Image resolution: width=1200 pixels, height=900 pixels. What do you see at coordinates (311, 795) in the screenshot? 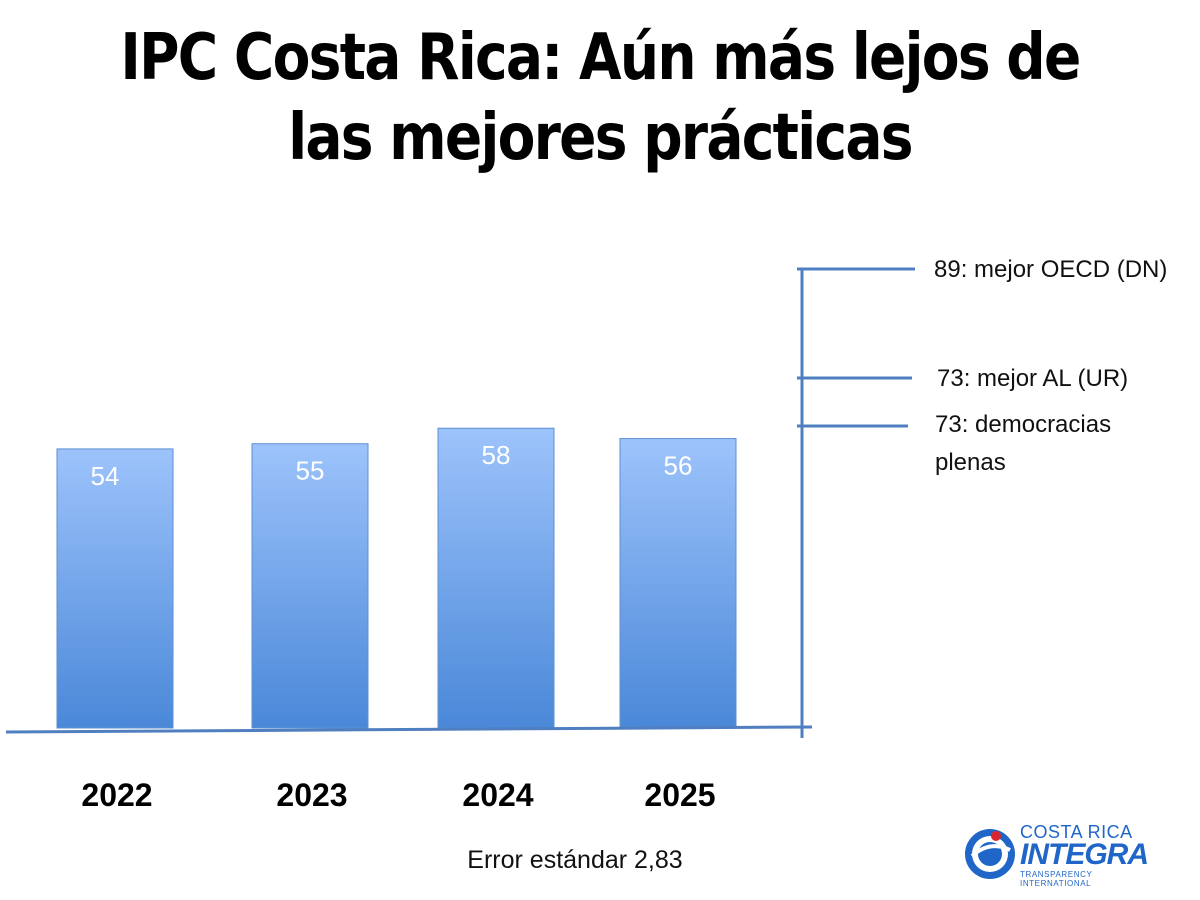
I see `category-label: 2023` at bounding box center [311, 795].